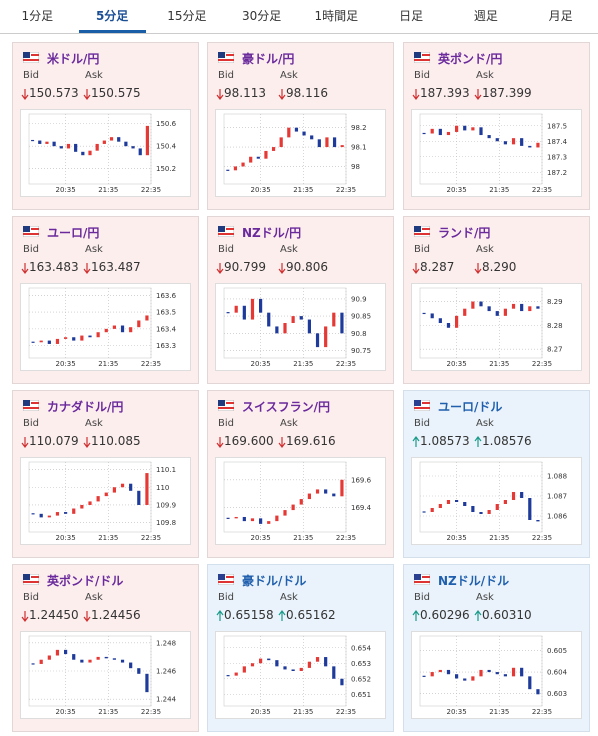 This screenshot has width=598, height=736. Describe the element at coordinates (411, 16) in the screenshot. I see `tab: 日足` at that location.